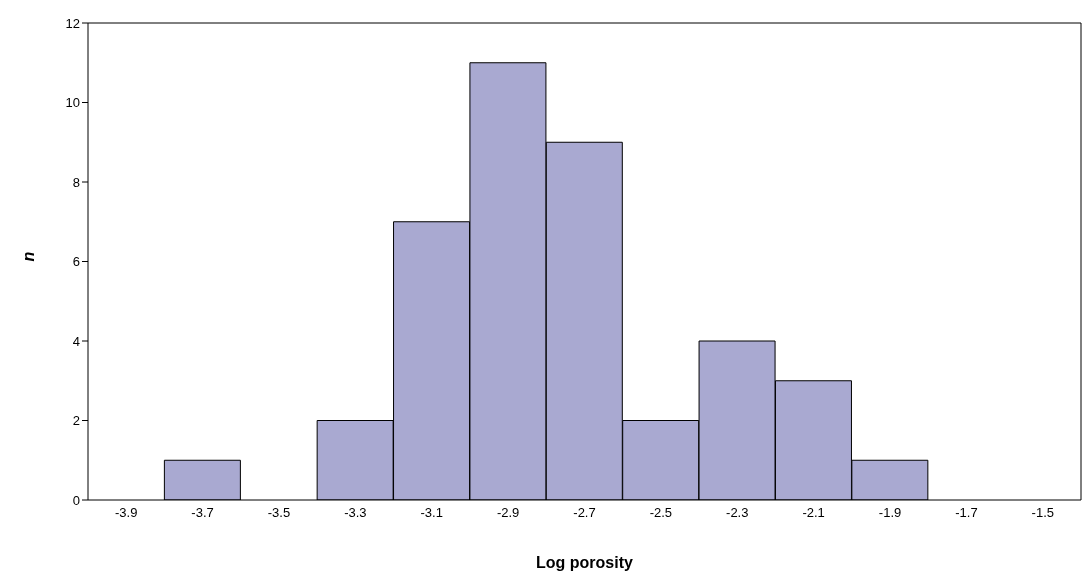  I want to click on x-tick-label: -2.3, so click(737, 513).